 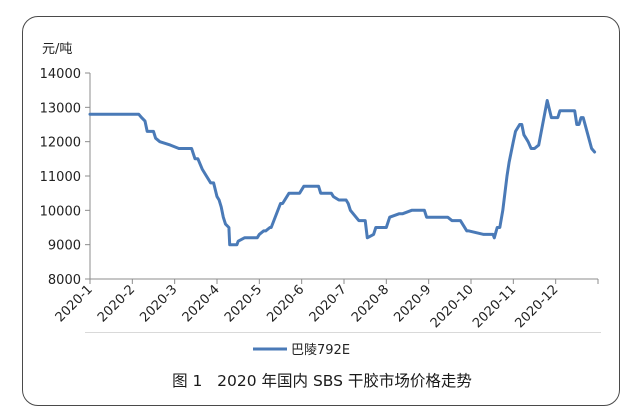 What do you see at coordinates (370, 303) in the screenshot?
I see `x-tick-label: 2020-8` at bounding box center [370, 303].